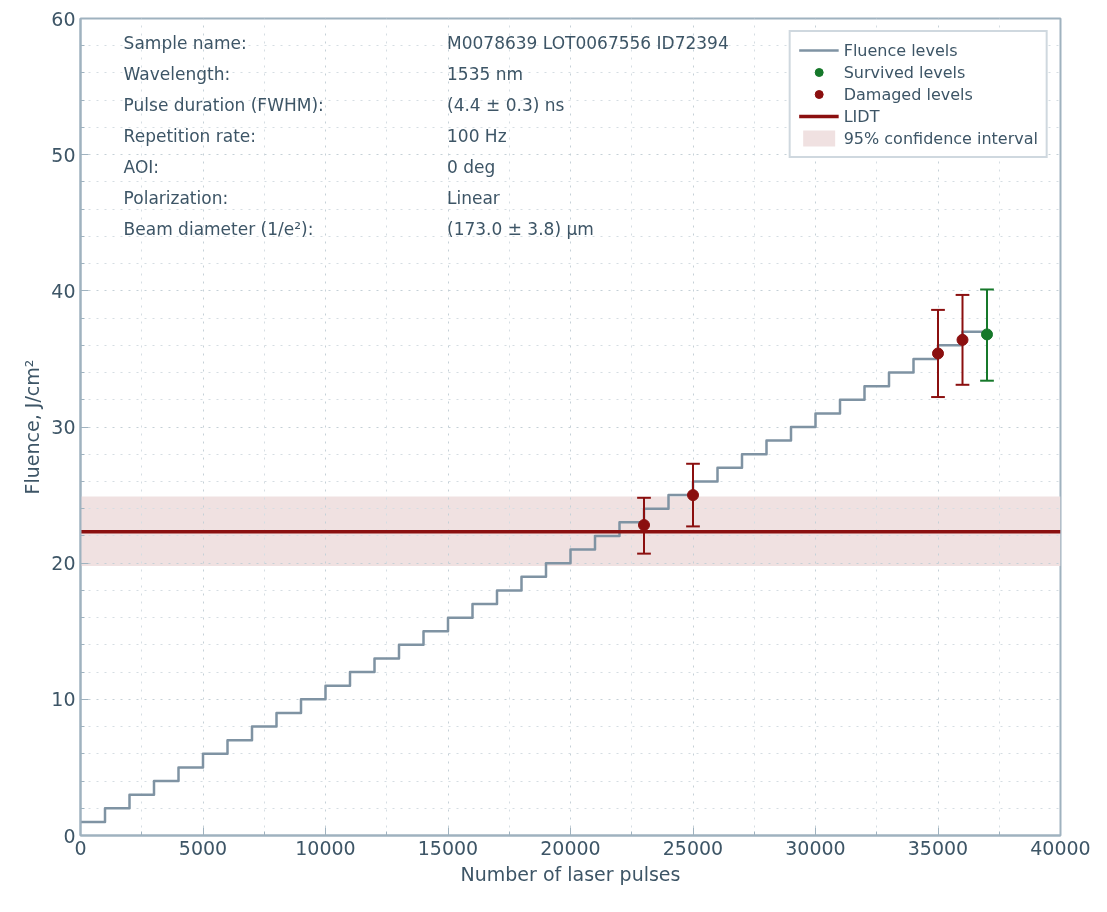 The height and width of the screenshot is (912, 1107). I want to click on x-axis-title: Number of laser pulses, so click(570, 873).